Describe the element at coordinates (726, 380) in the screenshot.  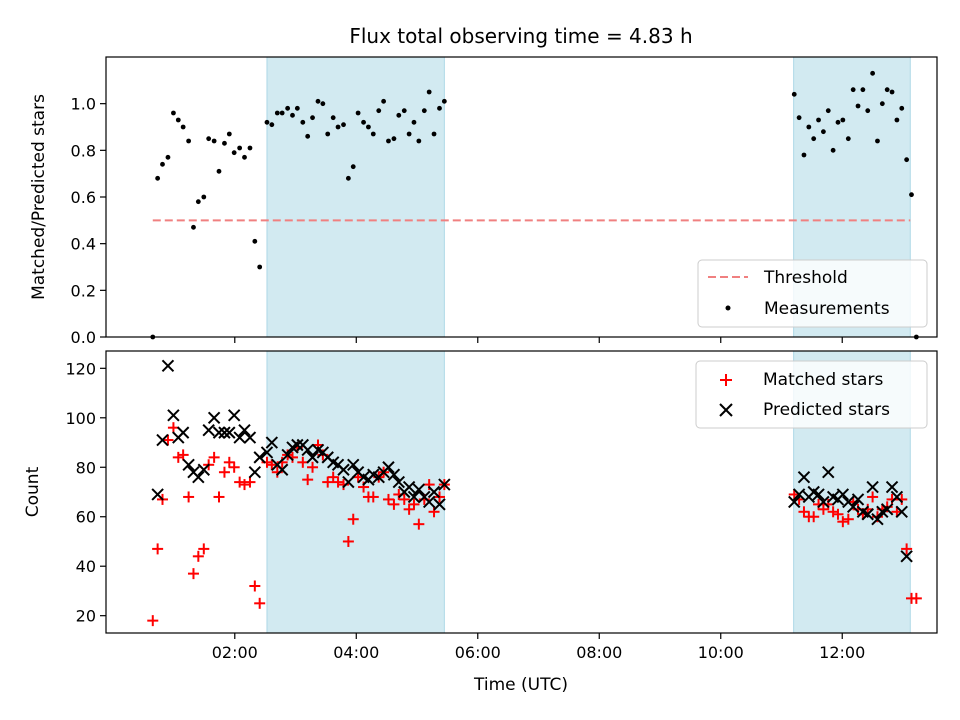
I see `legend-matched-swatch` at that location.